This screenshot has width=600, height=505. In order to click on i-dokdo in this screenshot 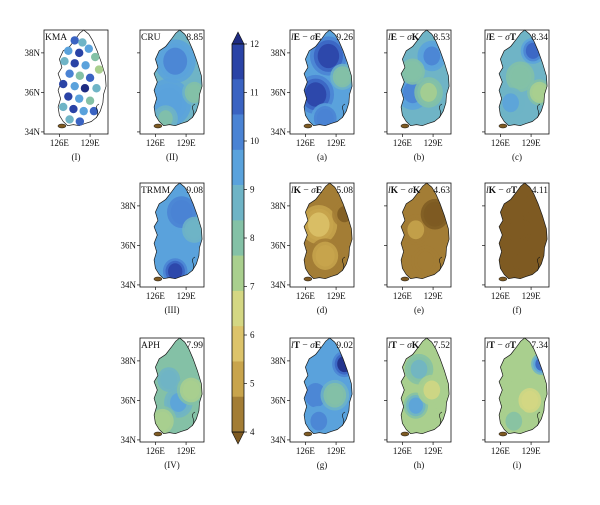, I will do `click(538, 419)`.